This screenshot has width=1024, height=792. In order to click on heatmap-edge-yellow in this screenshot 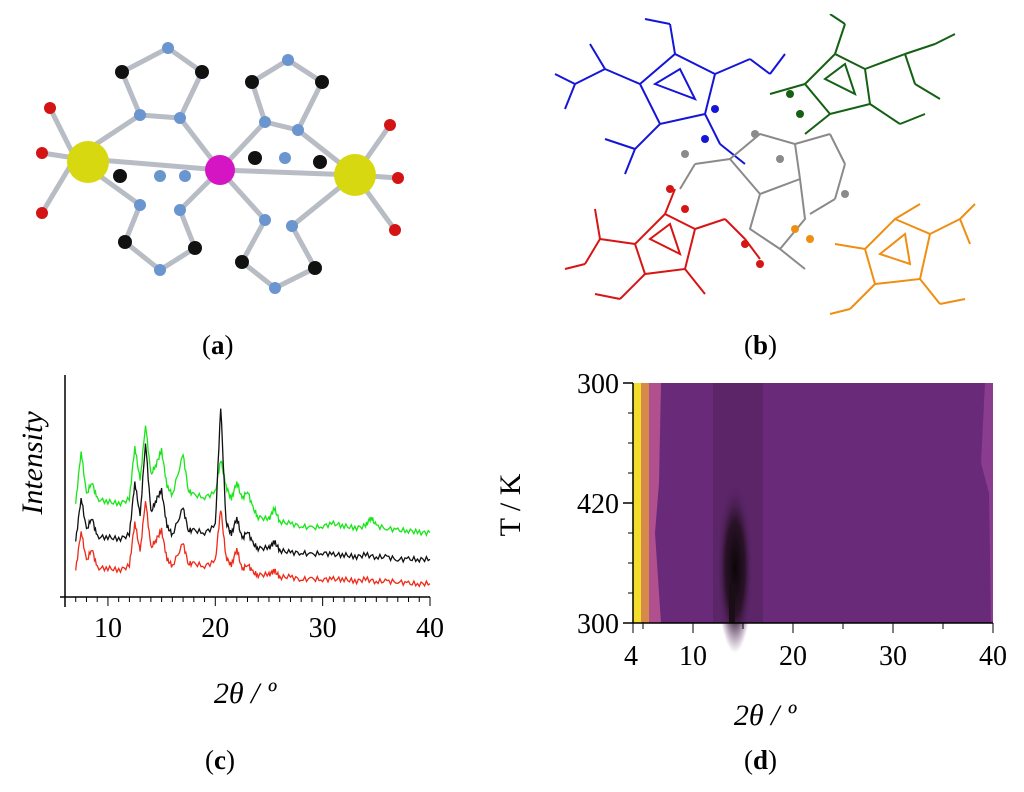, I will do `click(637, 503)`.